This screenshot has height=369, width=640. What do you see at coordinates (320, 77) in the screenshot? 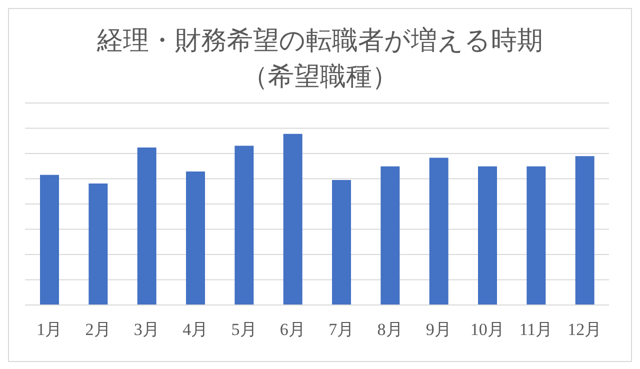
I see `chart-subtitle: （希望職種）` at bounding box center [320, 77].